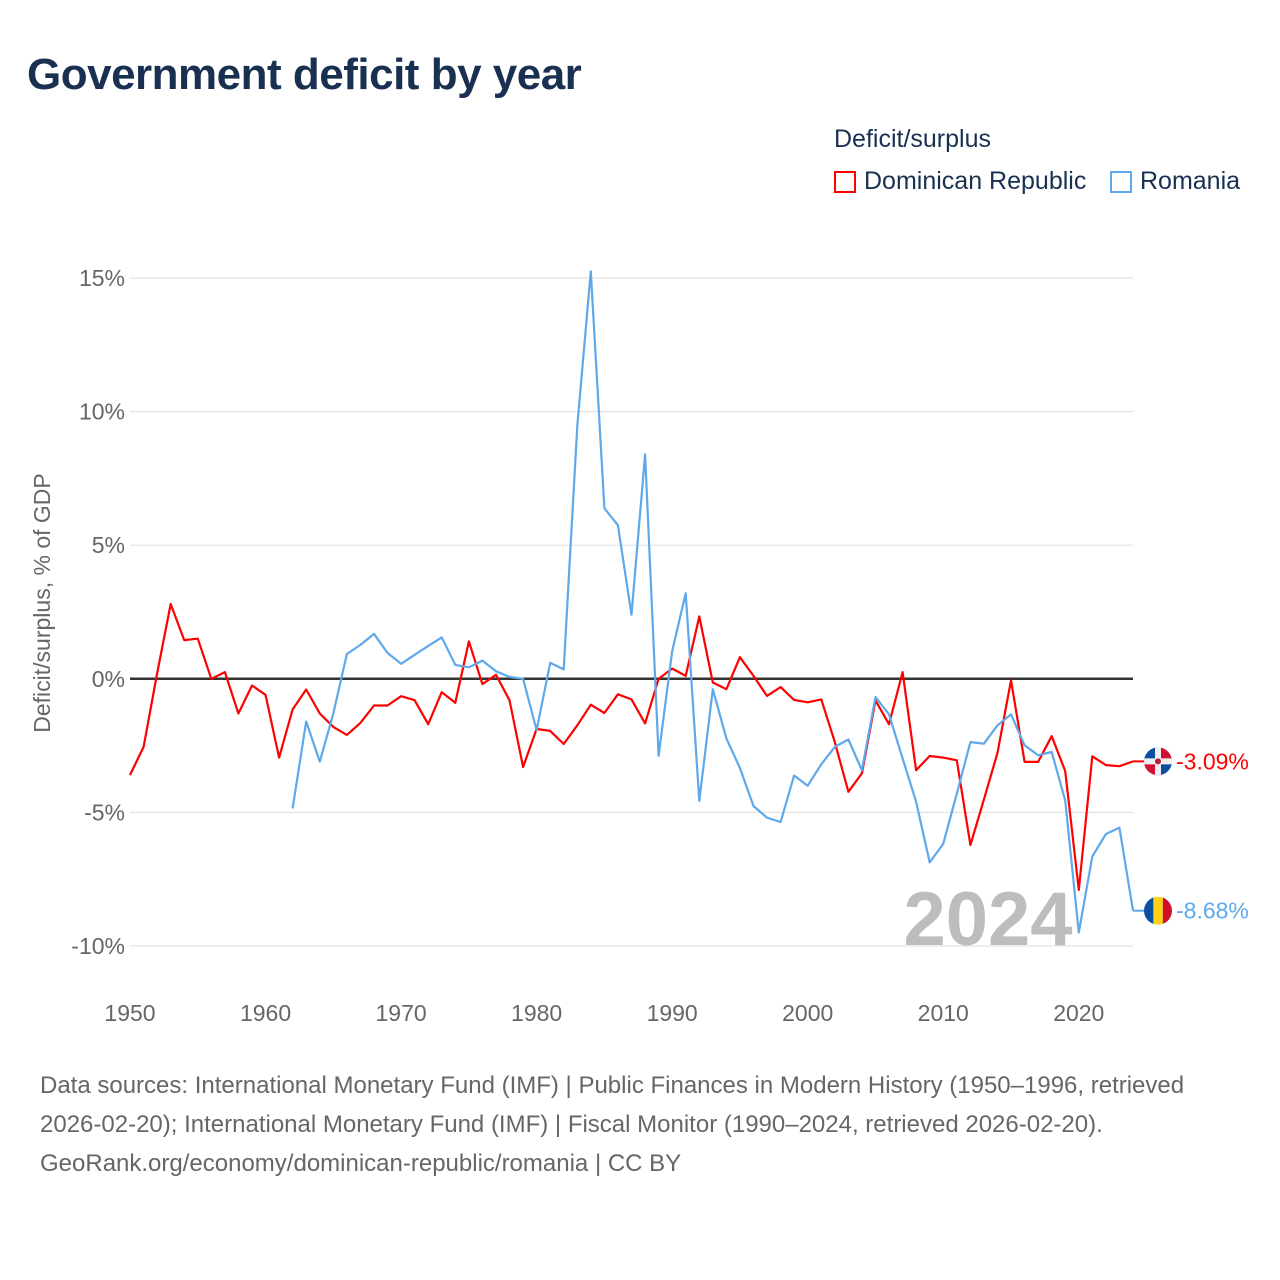 This screenshot has height=1280, width=1280. I want to click on dominican-republic-flag-icon, so click(1158, 761).